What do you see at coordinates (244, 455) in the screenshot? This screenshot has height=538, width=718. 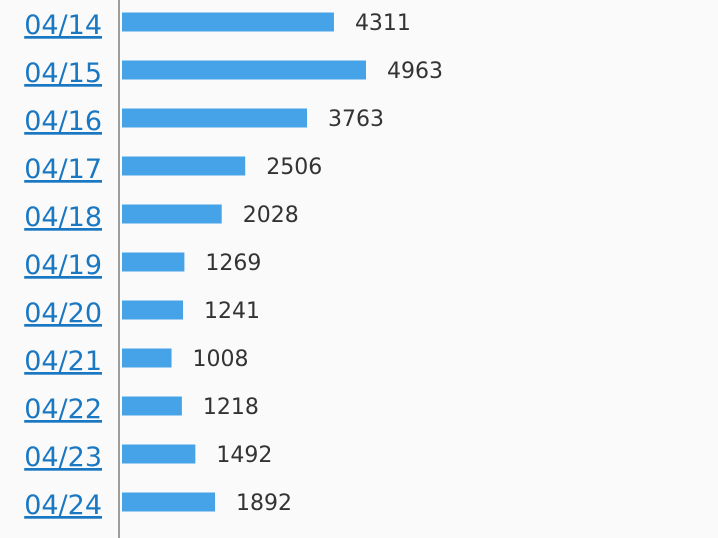 I see `value-label-04-23: 1492` at bounding box center [244, 455].